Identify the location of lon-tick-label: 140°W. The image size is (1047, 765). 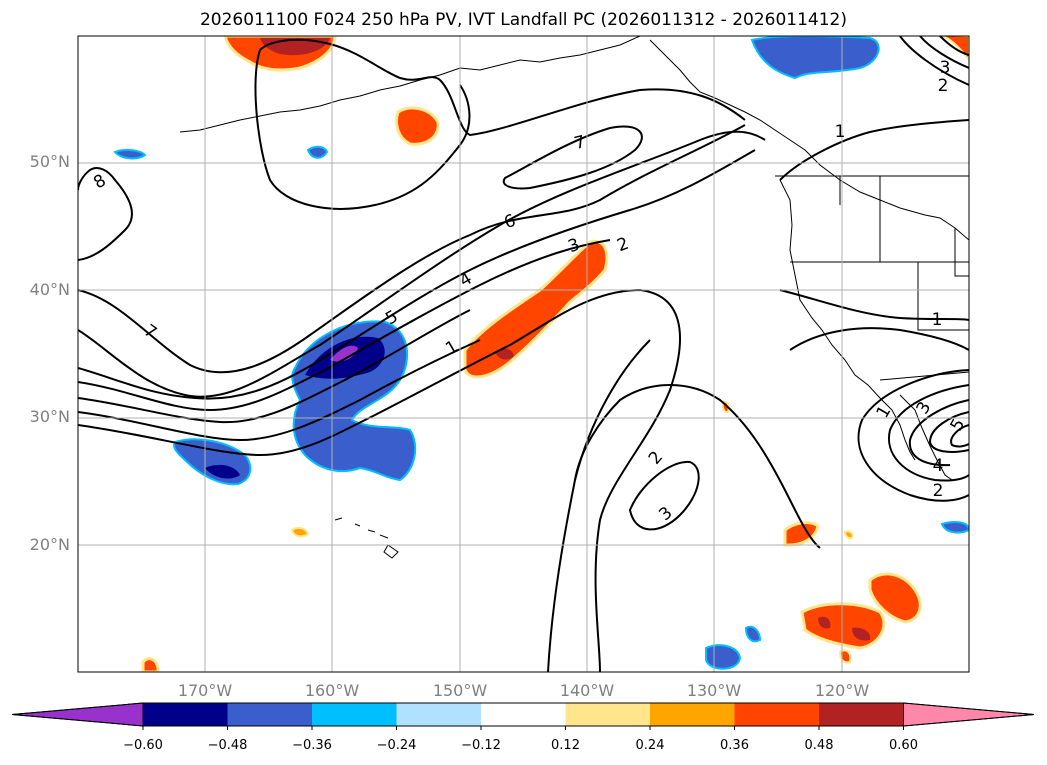
(587, 690).